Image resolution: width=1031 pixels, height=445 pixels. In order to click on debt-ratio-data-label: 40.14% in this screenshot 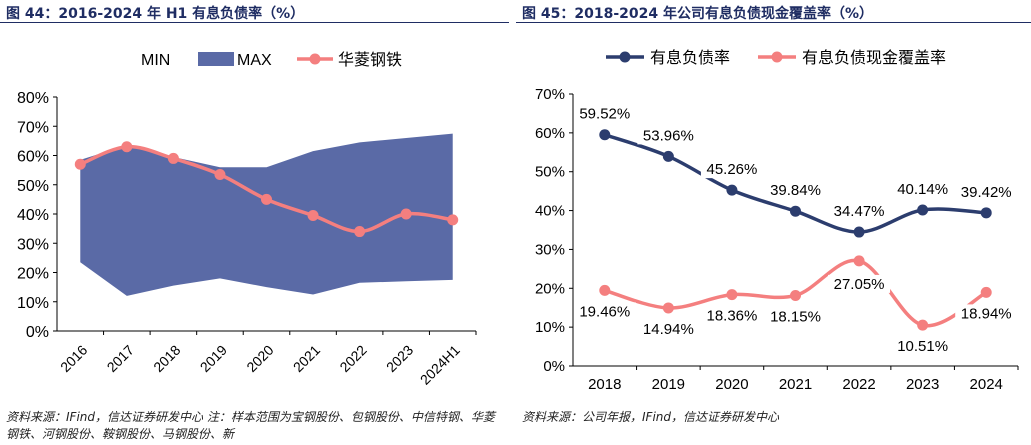, I will do `click(922, 189)`.